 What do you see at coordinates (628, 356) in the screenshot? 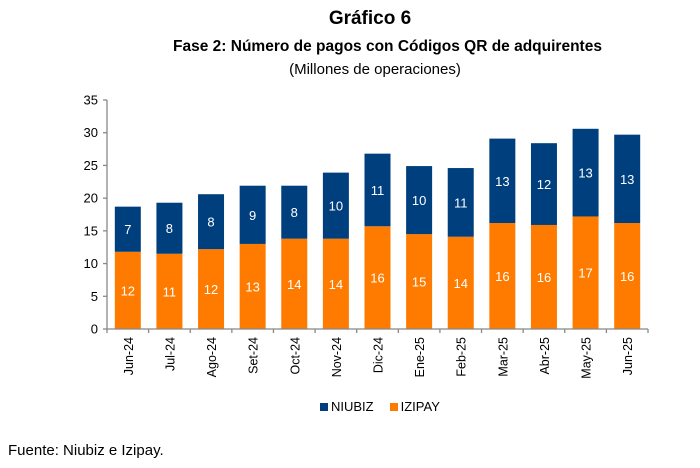
I see `x-tick-label: Jun-25` at bounding box center [628, 356].